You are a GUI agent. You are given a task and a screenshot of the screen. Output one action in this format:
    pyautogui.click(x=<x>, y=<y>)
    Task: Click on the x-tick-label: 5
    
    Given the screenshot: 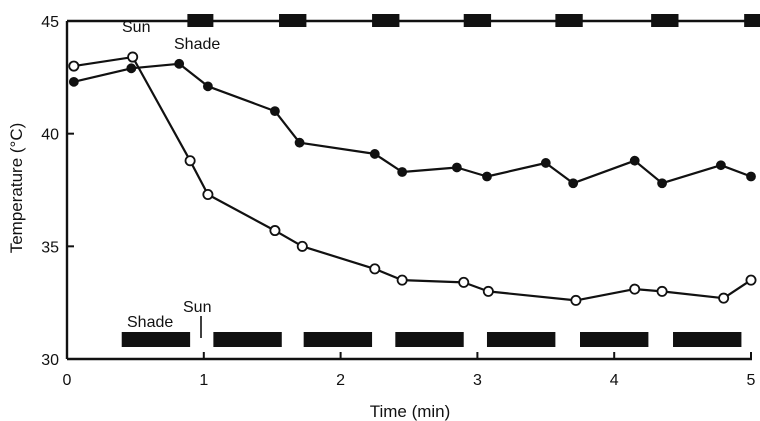 What is the action you would take?
    pyautogui.click(x=751, y=380)
    